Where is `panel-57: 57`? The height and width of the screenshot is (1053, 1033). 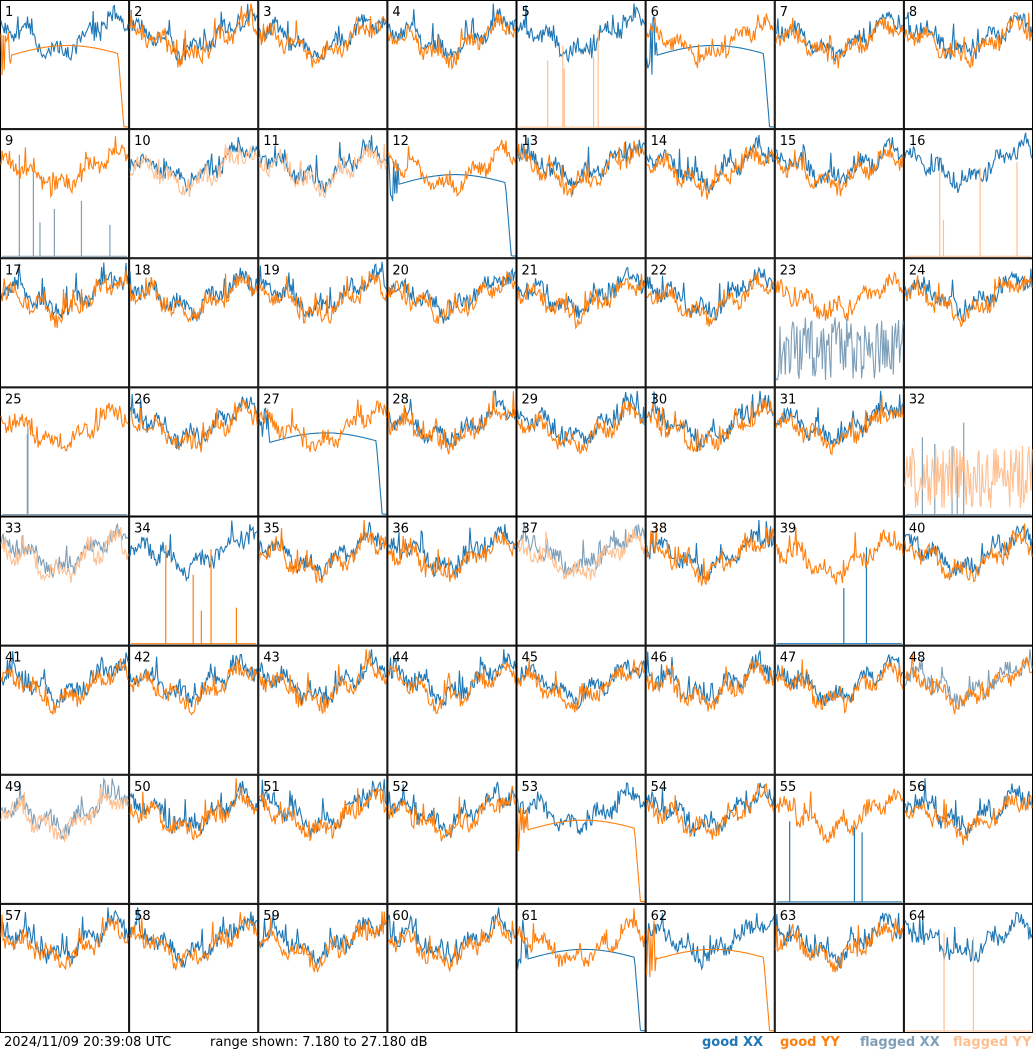
panel-57: 57 is located at coordinates (65, 968).